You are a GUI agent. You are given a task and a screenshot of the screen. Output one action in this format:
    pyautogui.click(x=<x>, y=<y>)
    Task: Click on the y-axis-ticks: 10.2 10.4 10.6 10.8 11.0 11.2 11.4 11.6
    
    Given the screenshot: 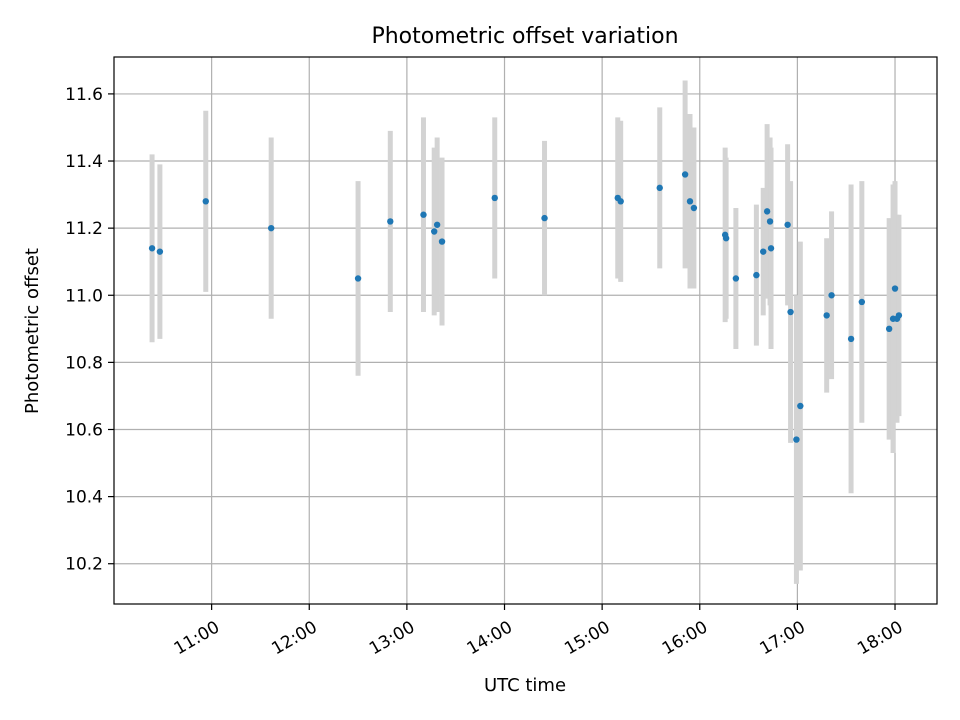 What is the action you would take?
    pyautogui.click(x=89, y=330)
    